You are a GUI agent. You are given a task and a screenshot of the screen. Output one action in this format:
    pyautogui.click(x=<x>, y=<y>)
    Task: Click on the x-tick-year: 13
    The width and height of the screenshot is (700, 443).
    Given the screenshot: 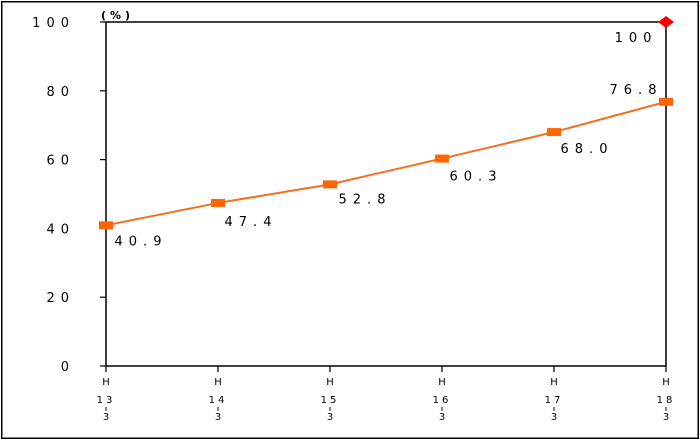 What is the action you would take?
    pyautogui.click(x=106, y=400)
    